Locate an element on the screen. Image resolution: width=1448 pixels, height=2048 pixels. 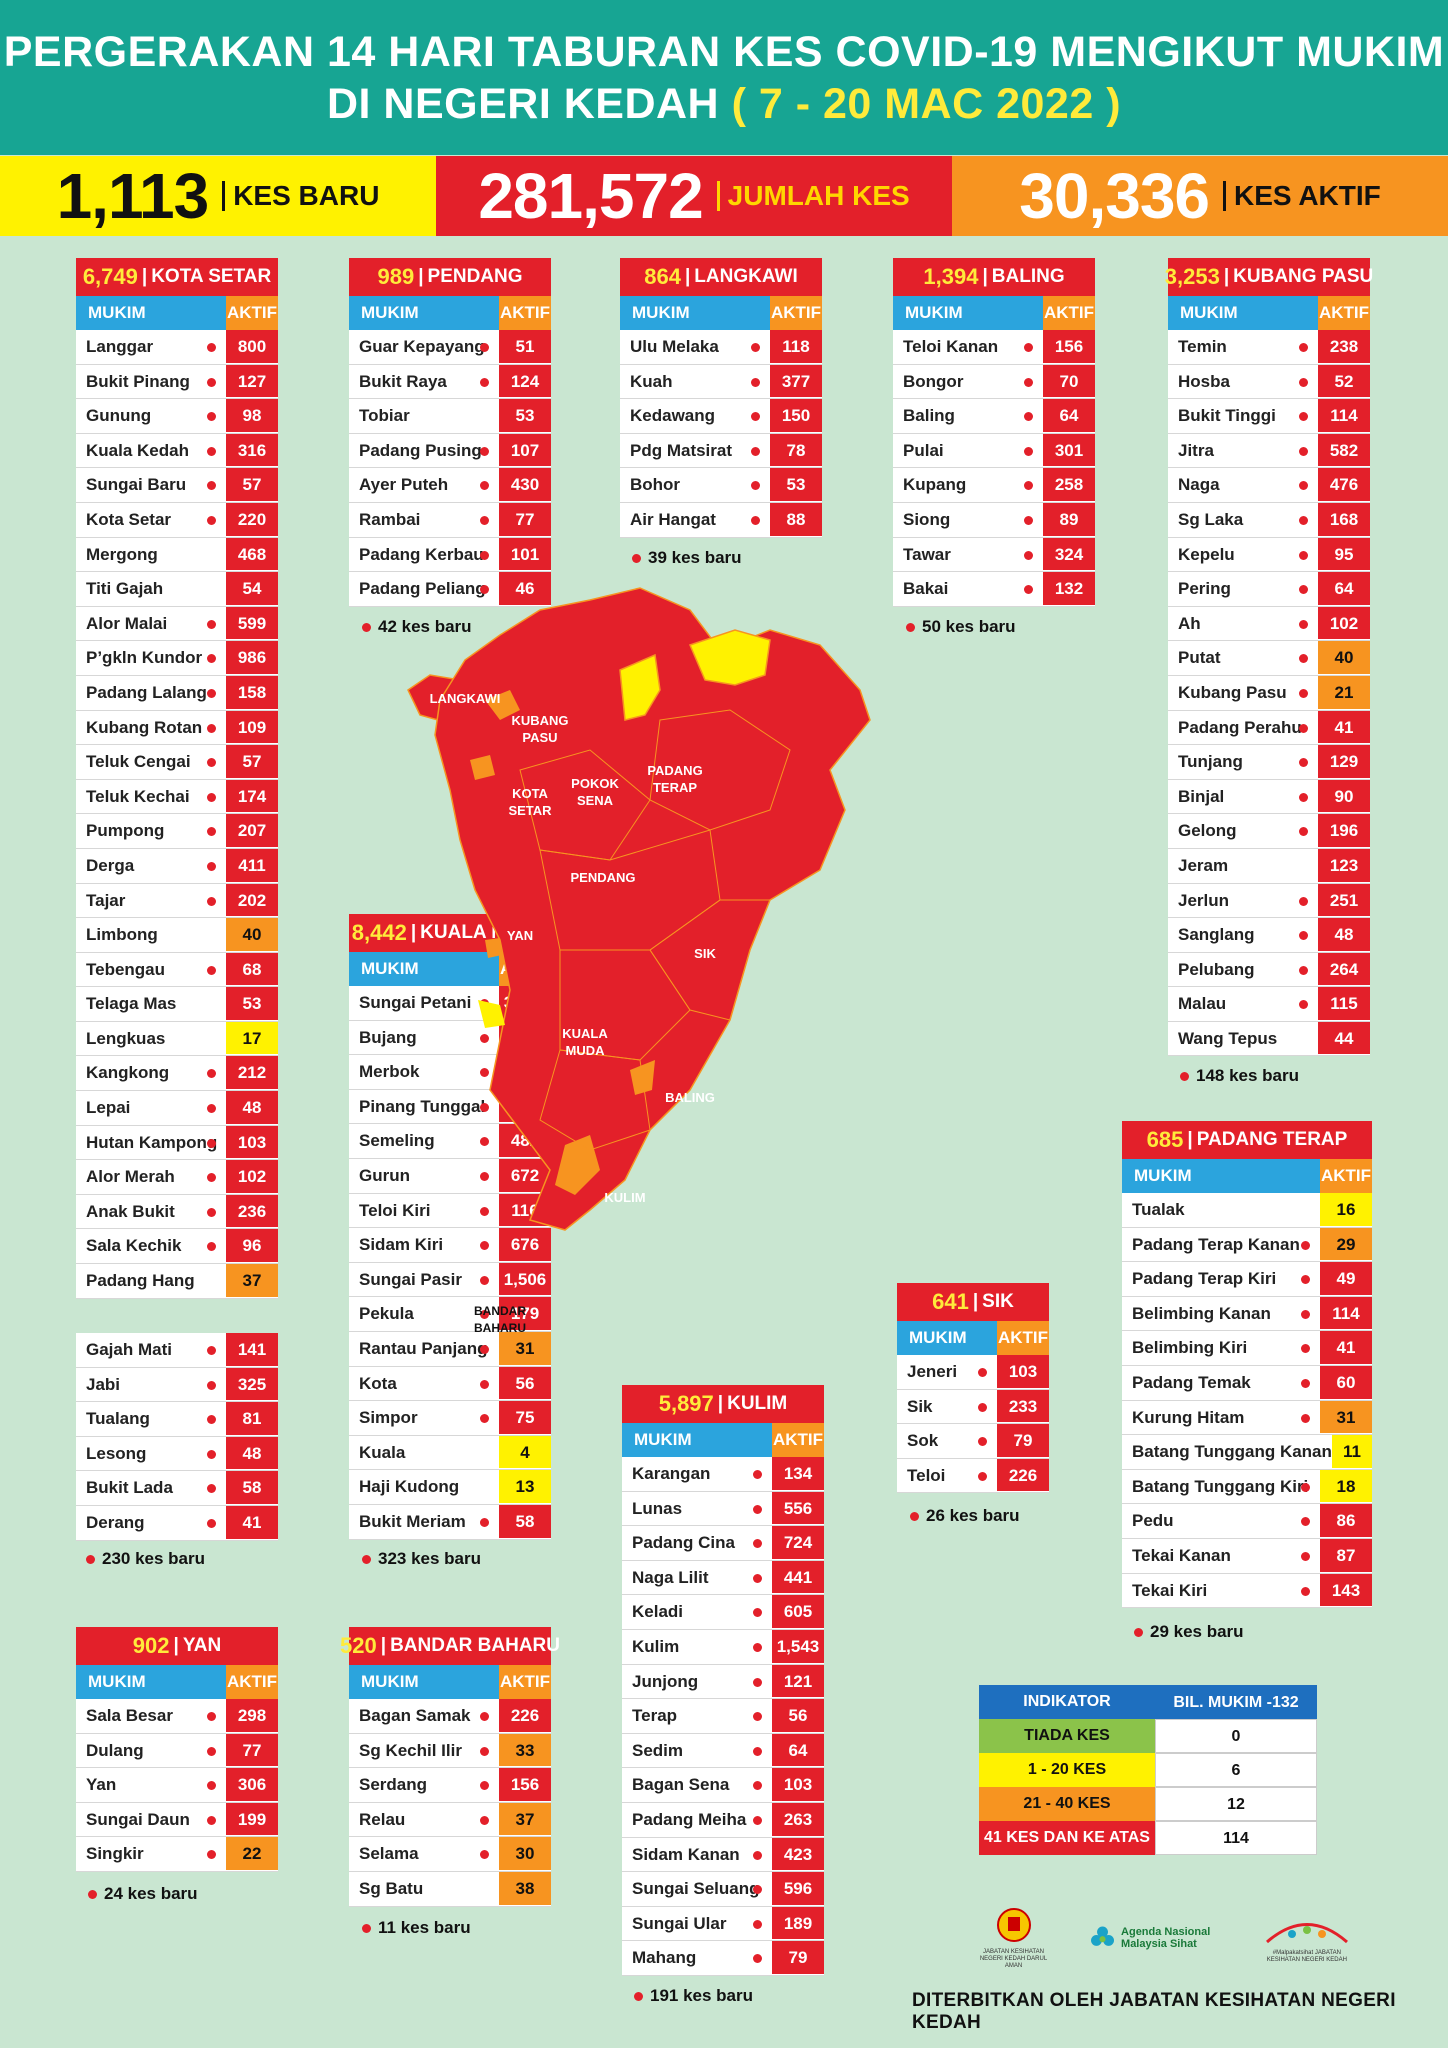
mukim-name: Relau is located at coordinates (424, 1820).